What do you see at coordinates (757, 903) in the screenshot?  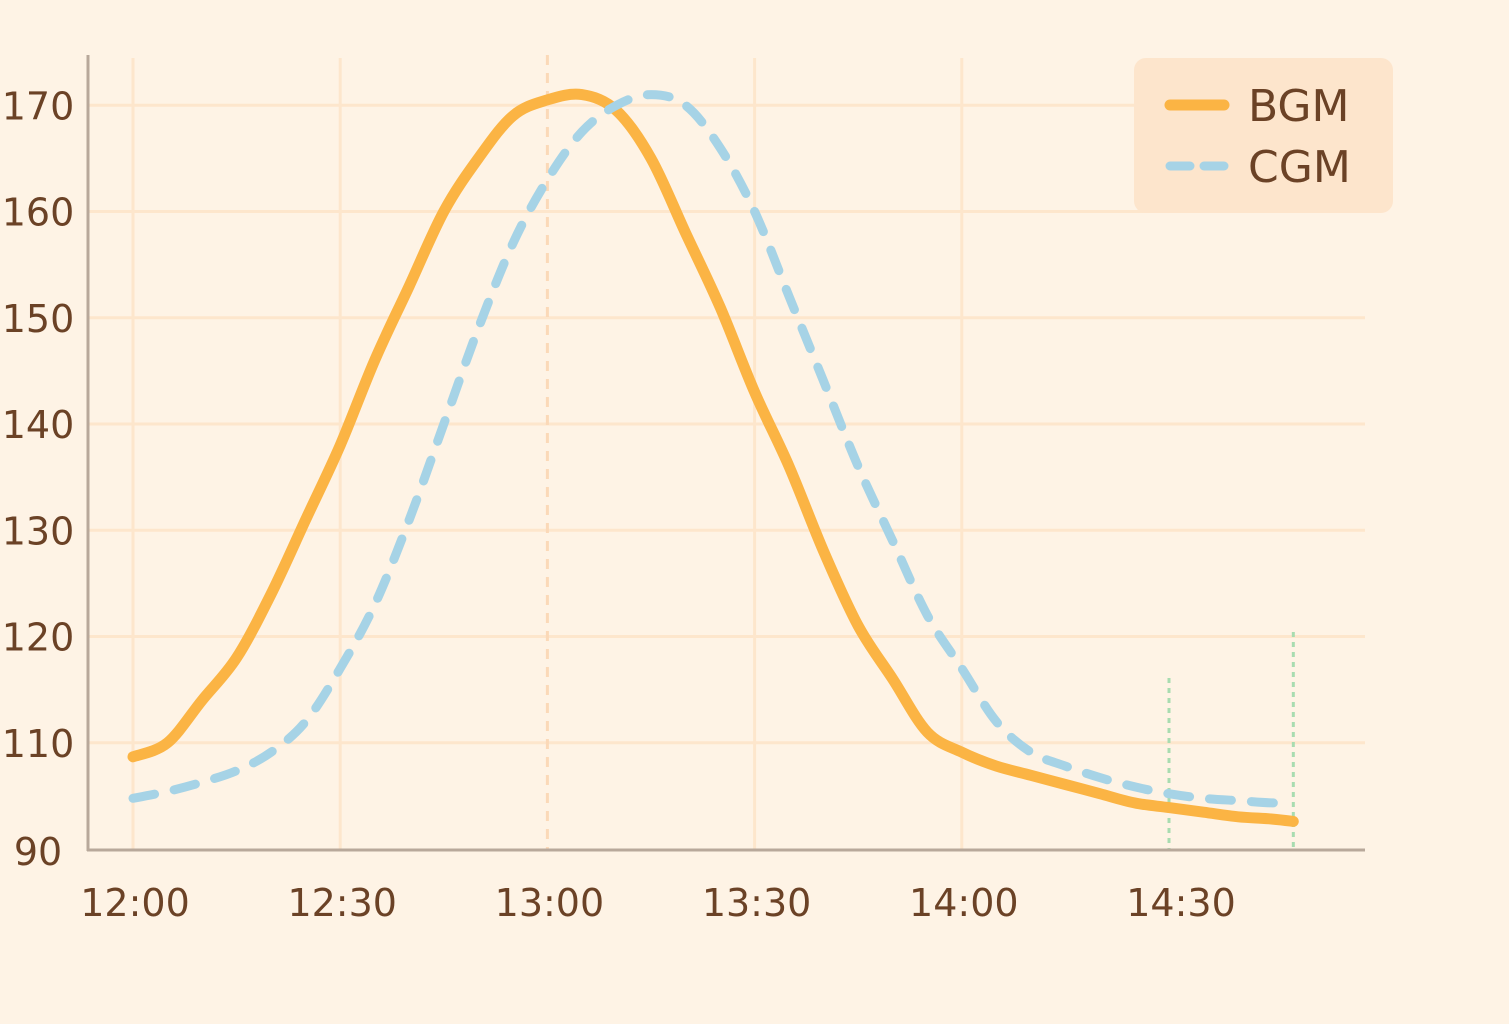 I see `x-tick-label: 13:30` at bounding box center [757, 903].